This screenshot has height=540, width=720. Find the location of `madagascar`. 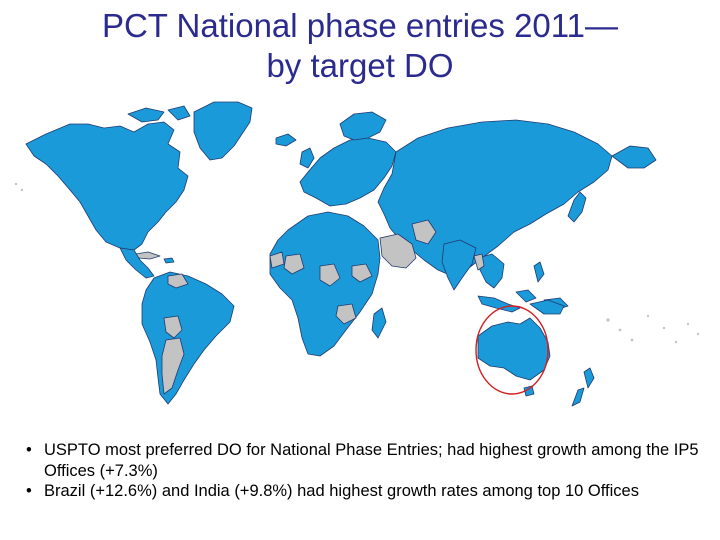

madagascar is located at coordinates (379, 323).